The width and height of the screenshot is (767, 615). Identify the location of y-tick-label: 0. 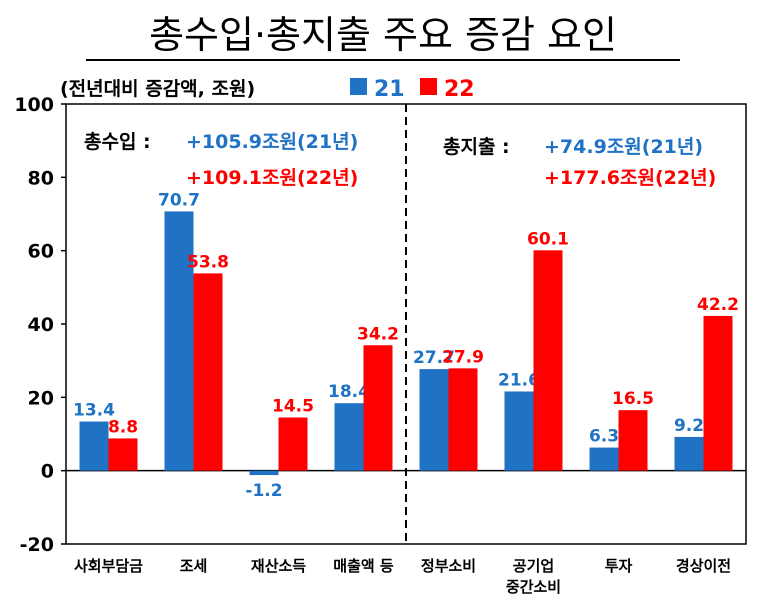
(47, 472).